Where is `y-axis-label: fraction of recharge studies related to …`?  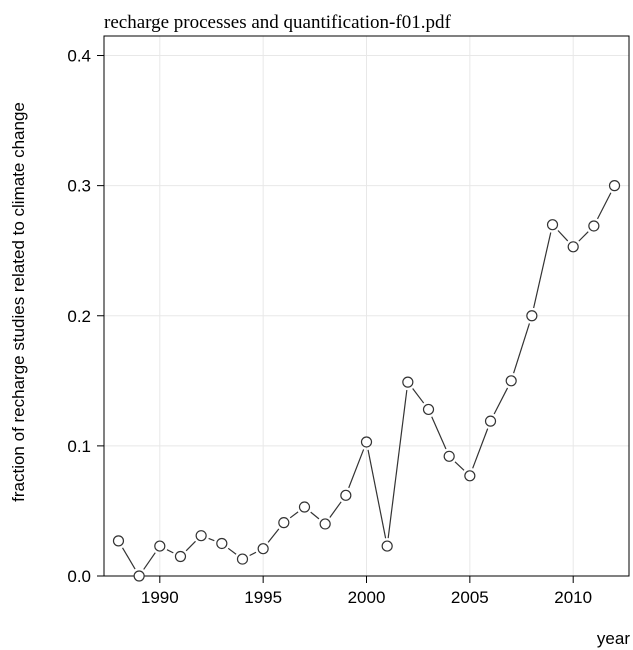
y-axis-label: fraction of recharge studies related to … is located at coordinates (18, 302).